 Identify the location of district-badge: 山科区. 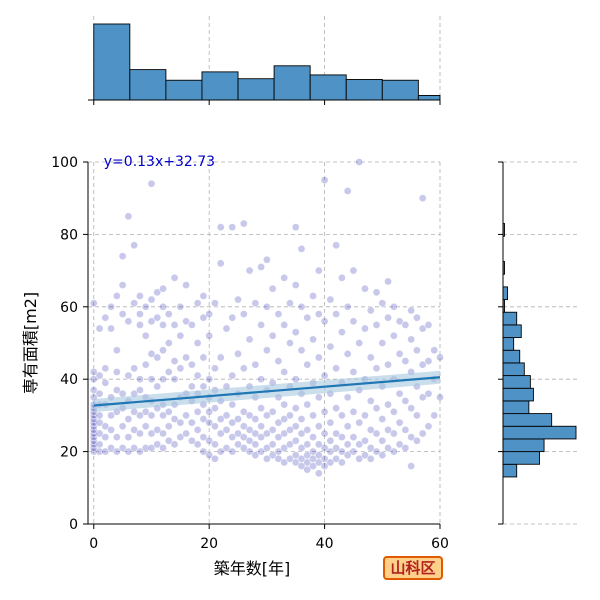
(413, 568).